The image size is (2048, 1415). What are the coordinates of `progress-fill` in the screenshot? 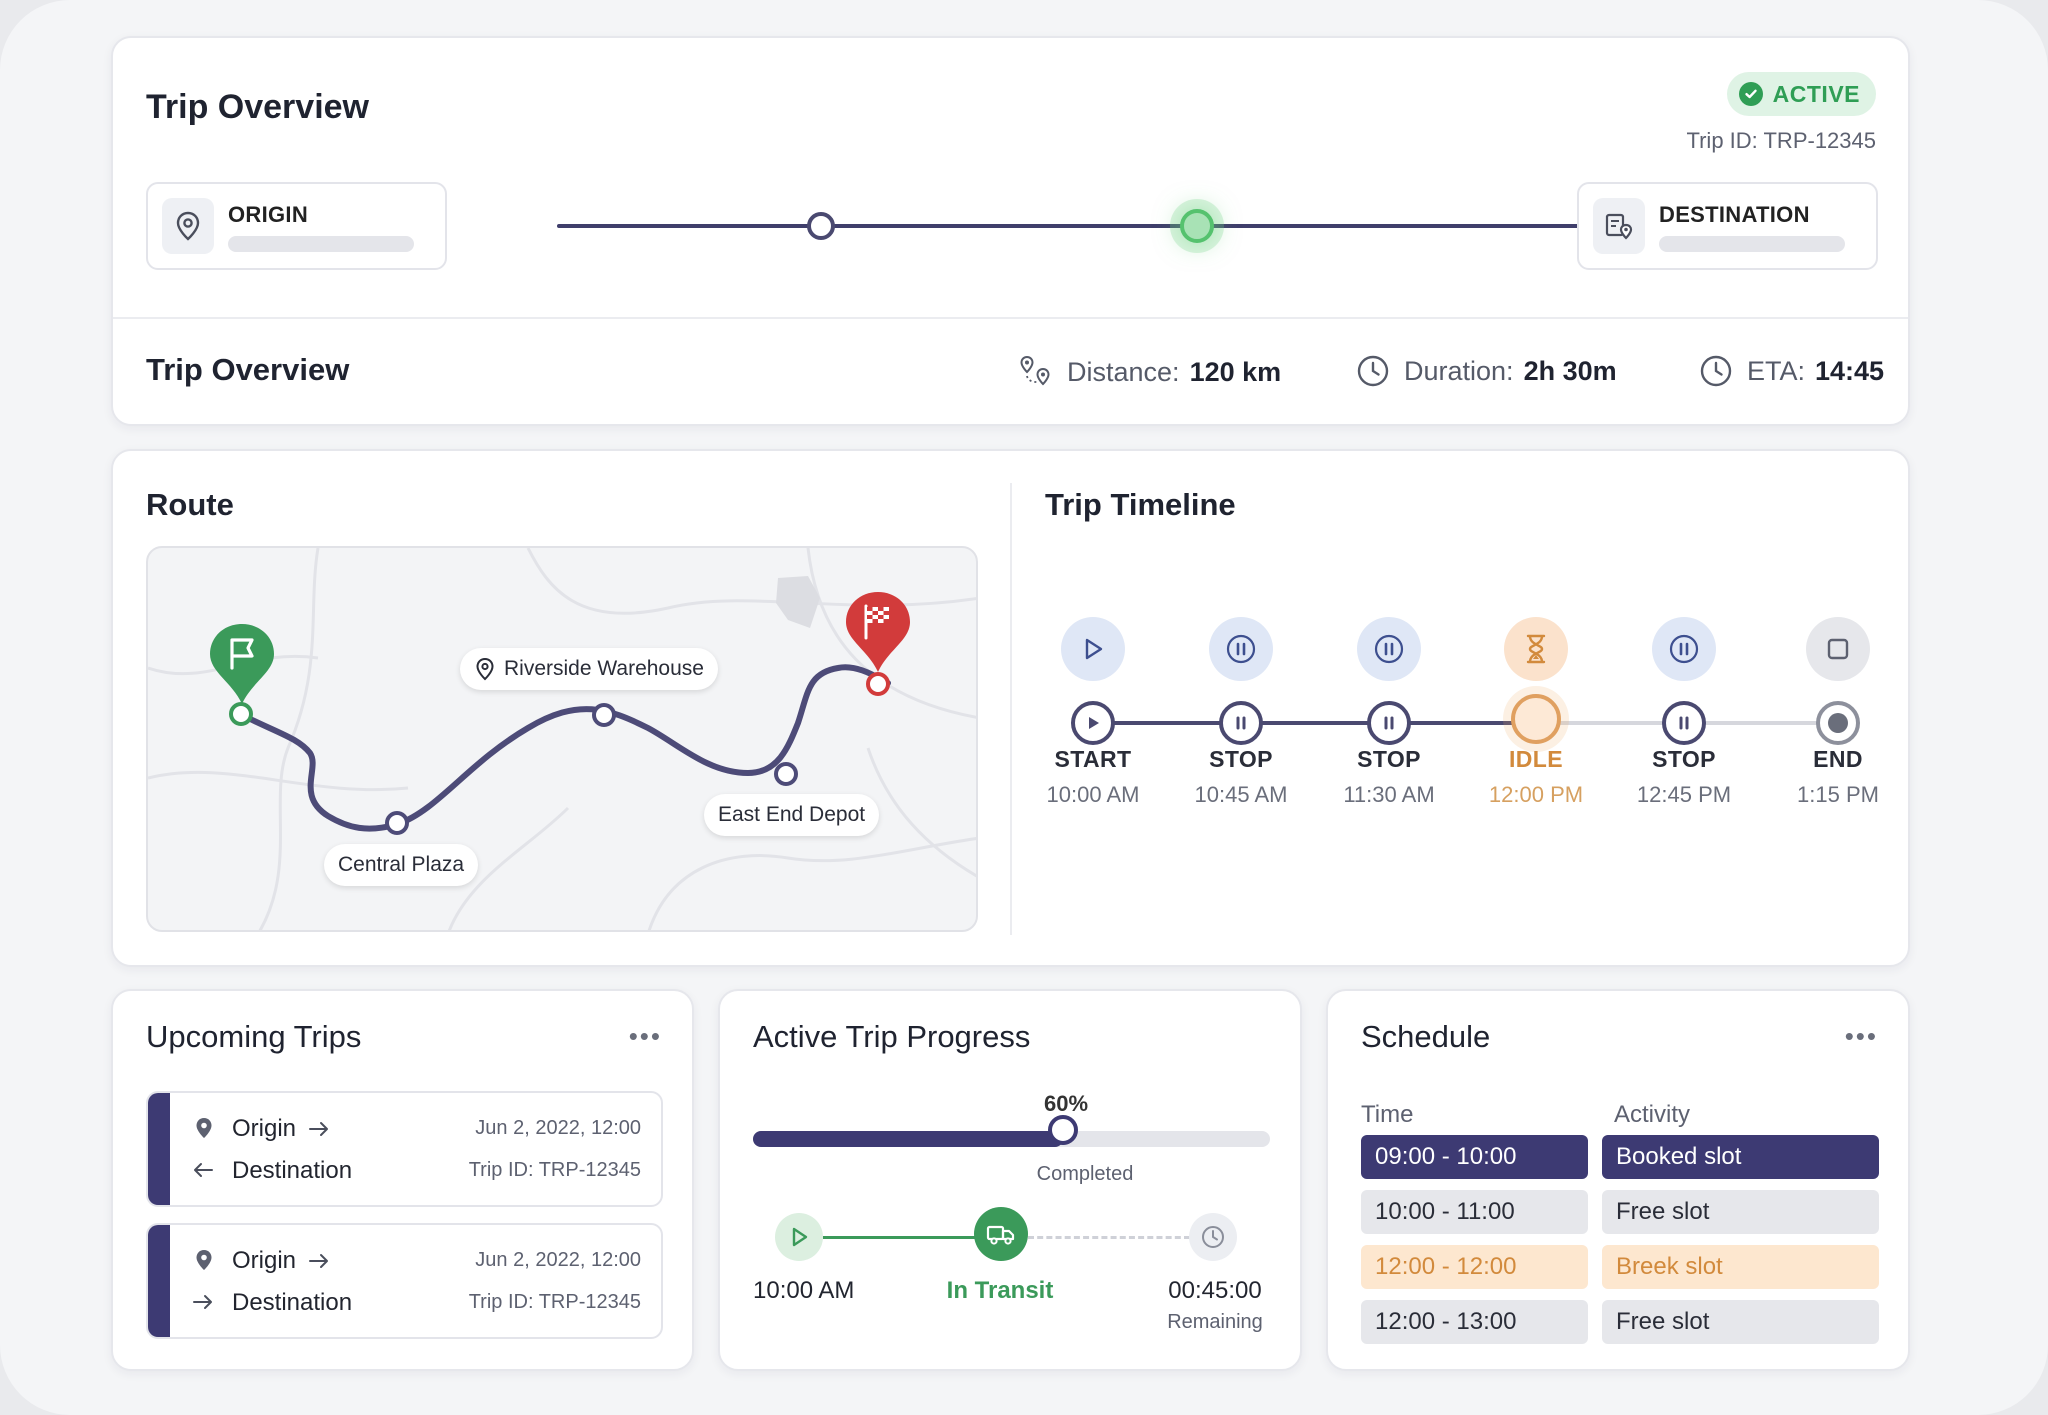 It's located at (908, 1139).